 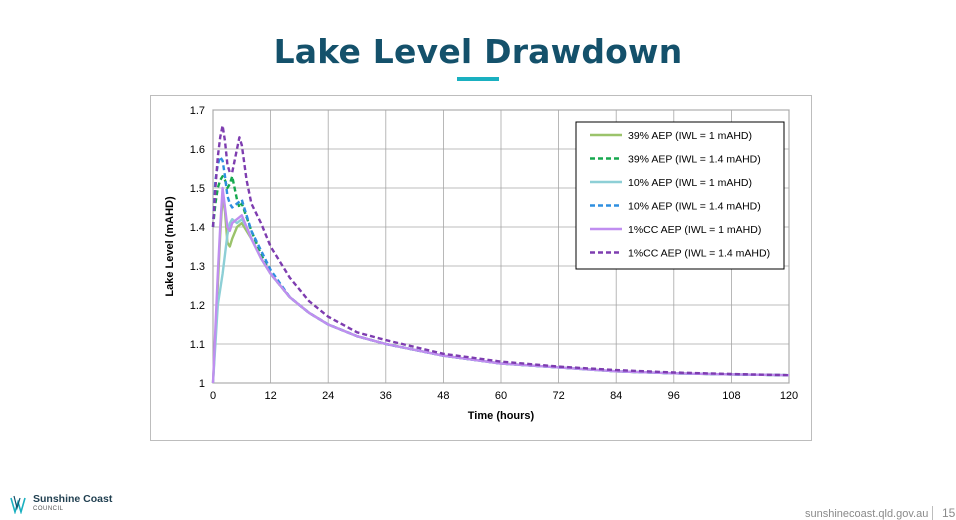 I want to click on legend-label: 39% AEP (IWL = 1 mAHD), so click(x=690, y=136).